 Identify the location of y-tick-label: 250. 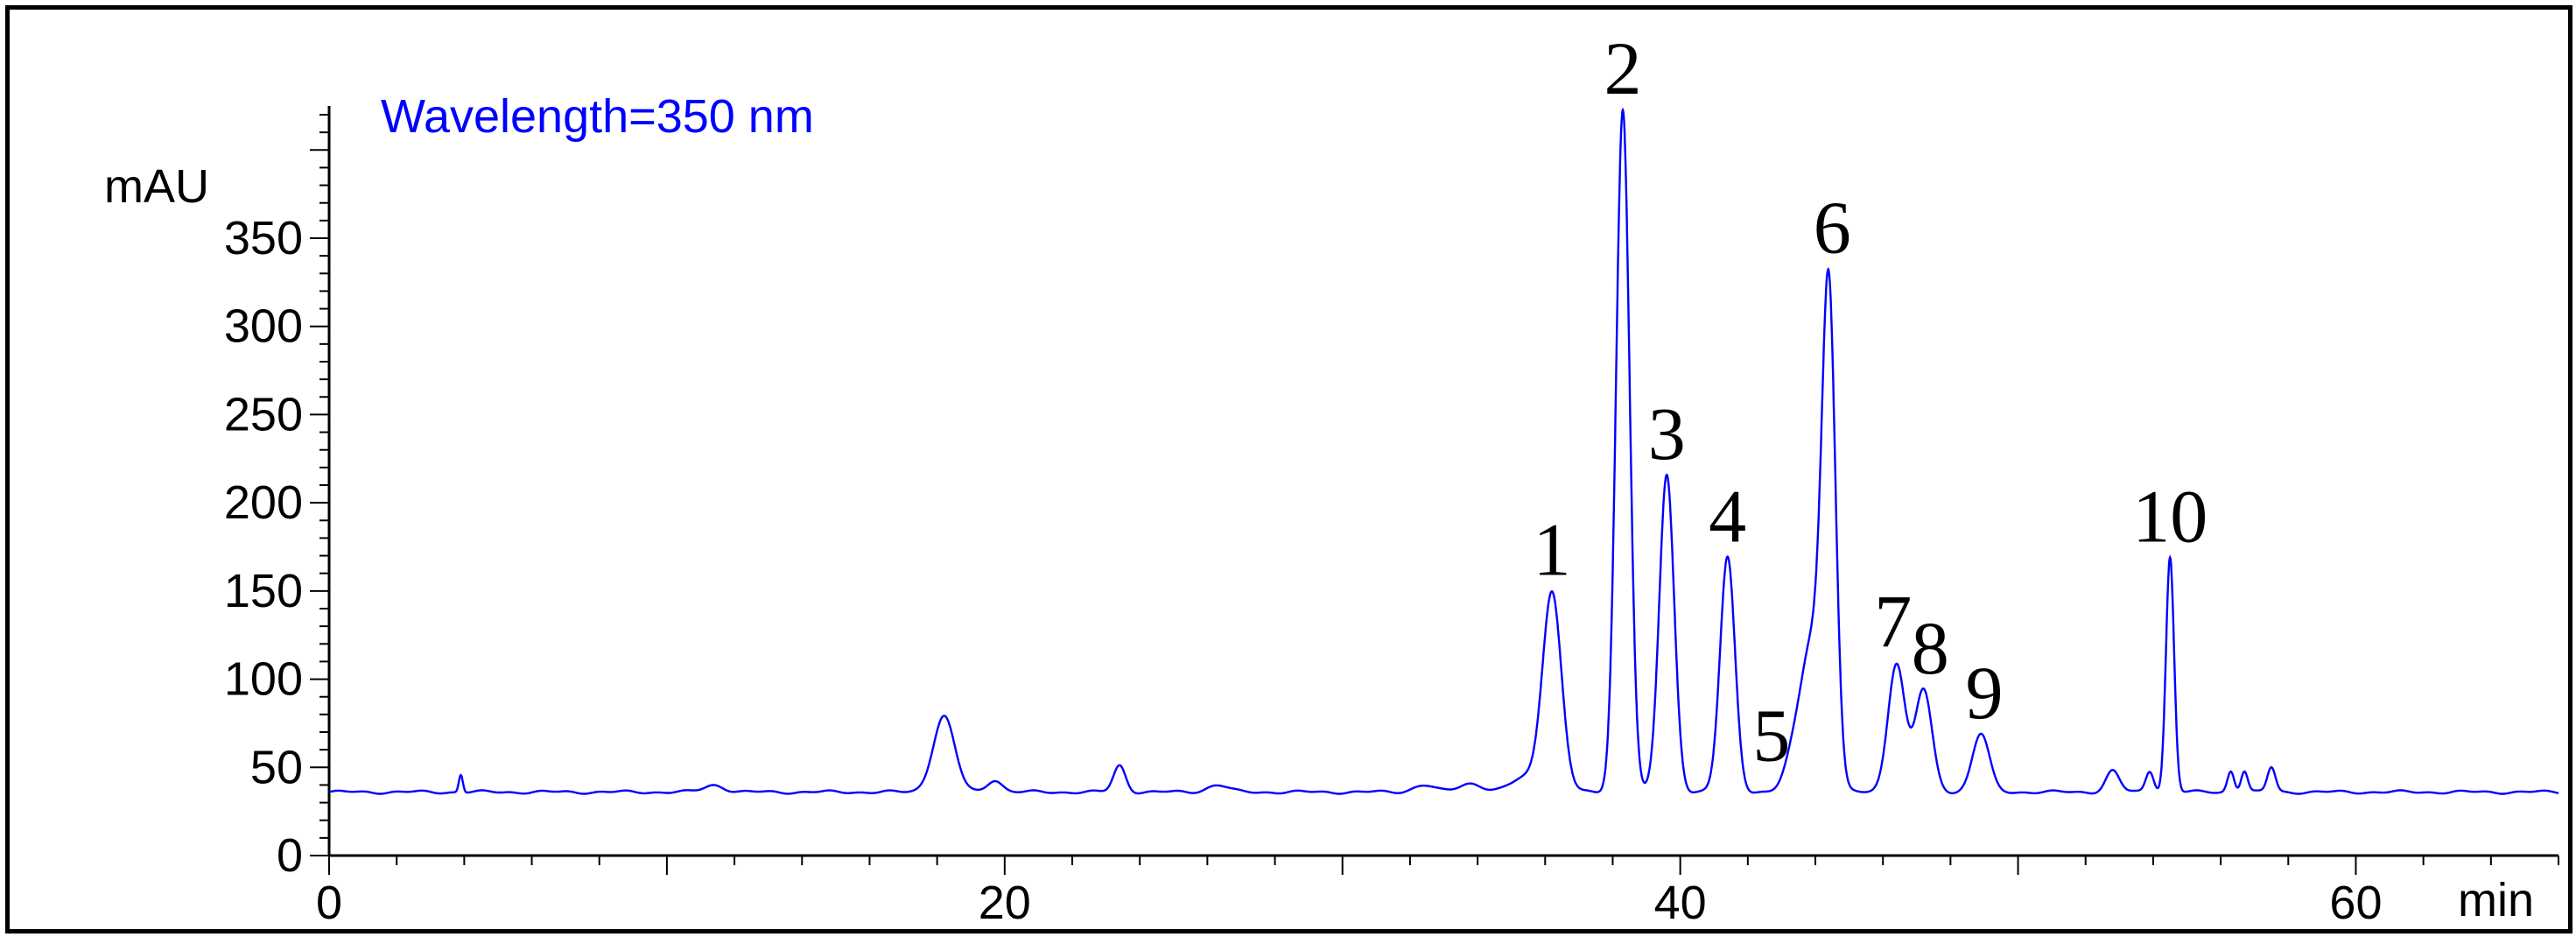
(263, 414).